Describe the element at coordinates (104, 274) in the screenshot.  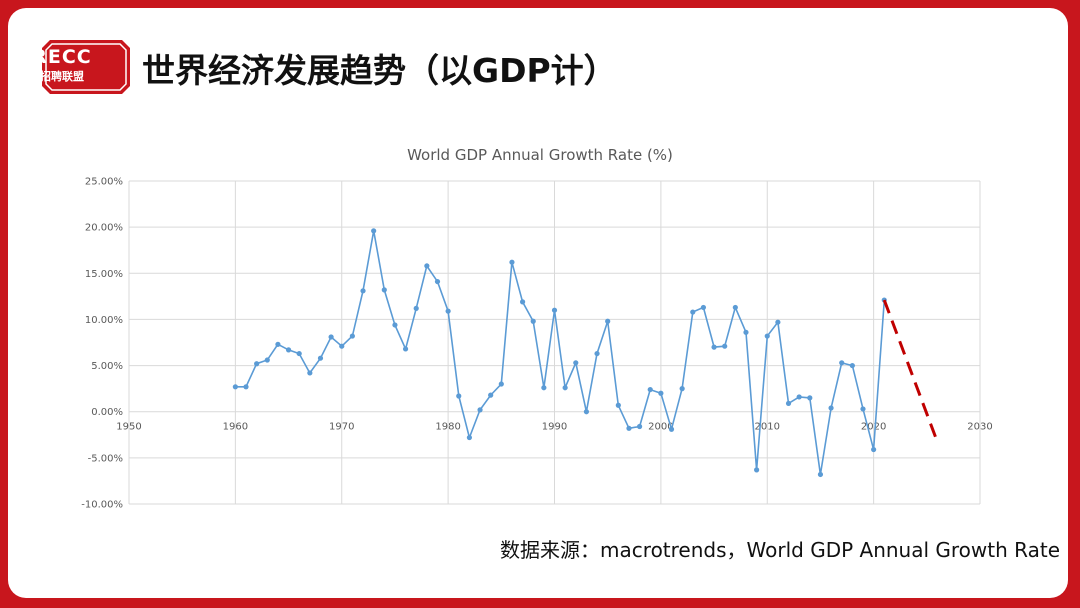
I see `y-tick-label: 15.00%` at that location.